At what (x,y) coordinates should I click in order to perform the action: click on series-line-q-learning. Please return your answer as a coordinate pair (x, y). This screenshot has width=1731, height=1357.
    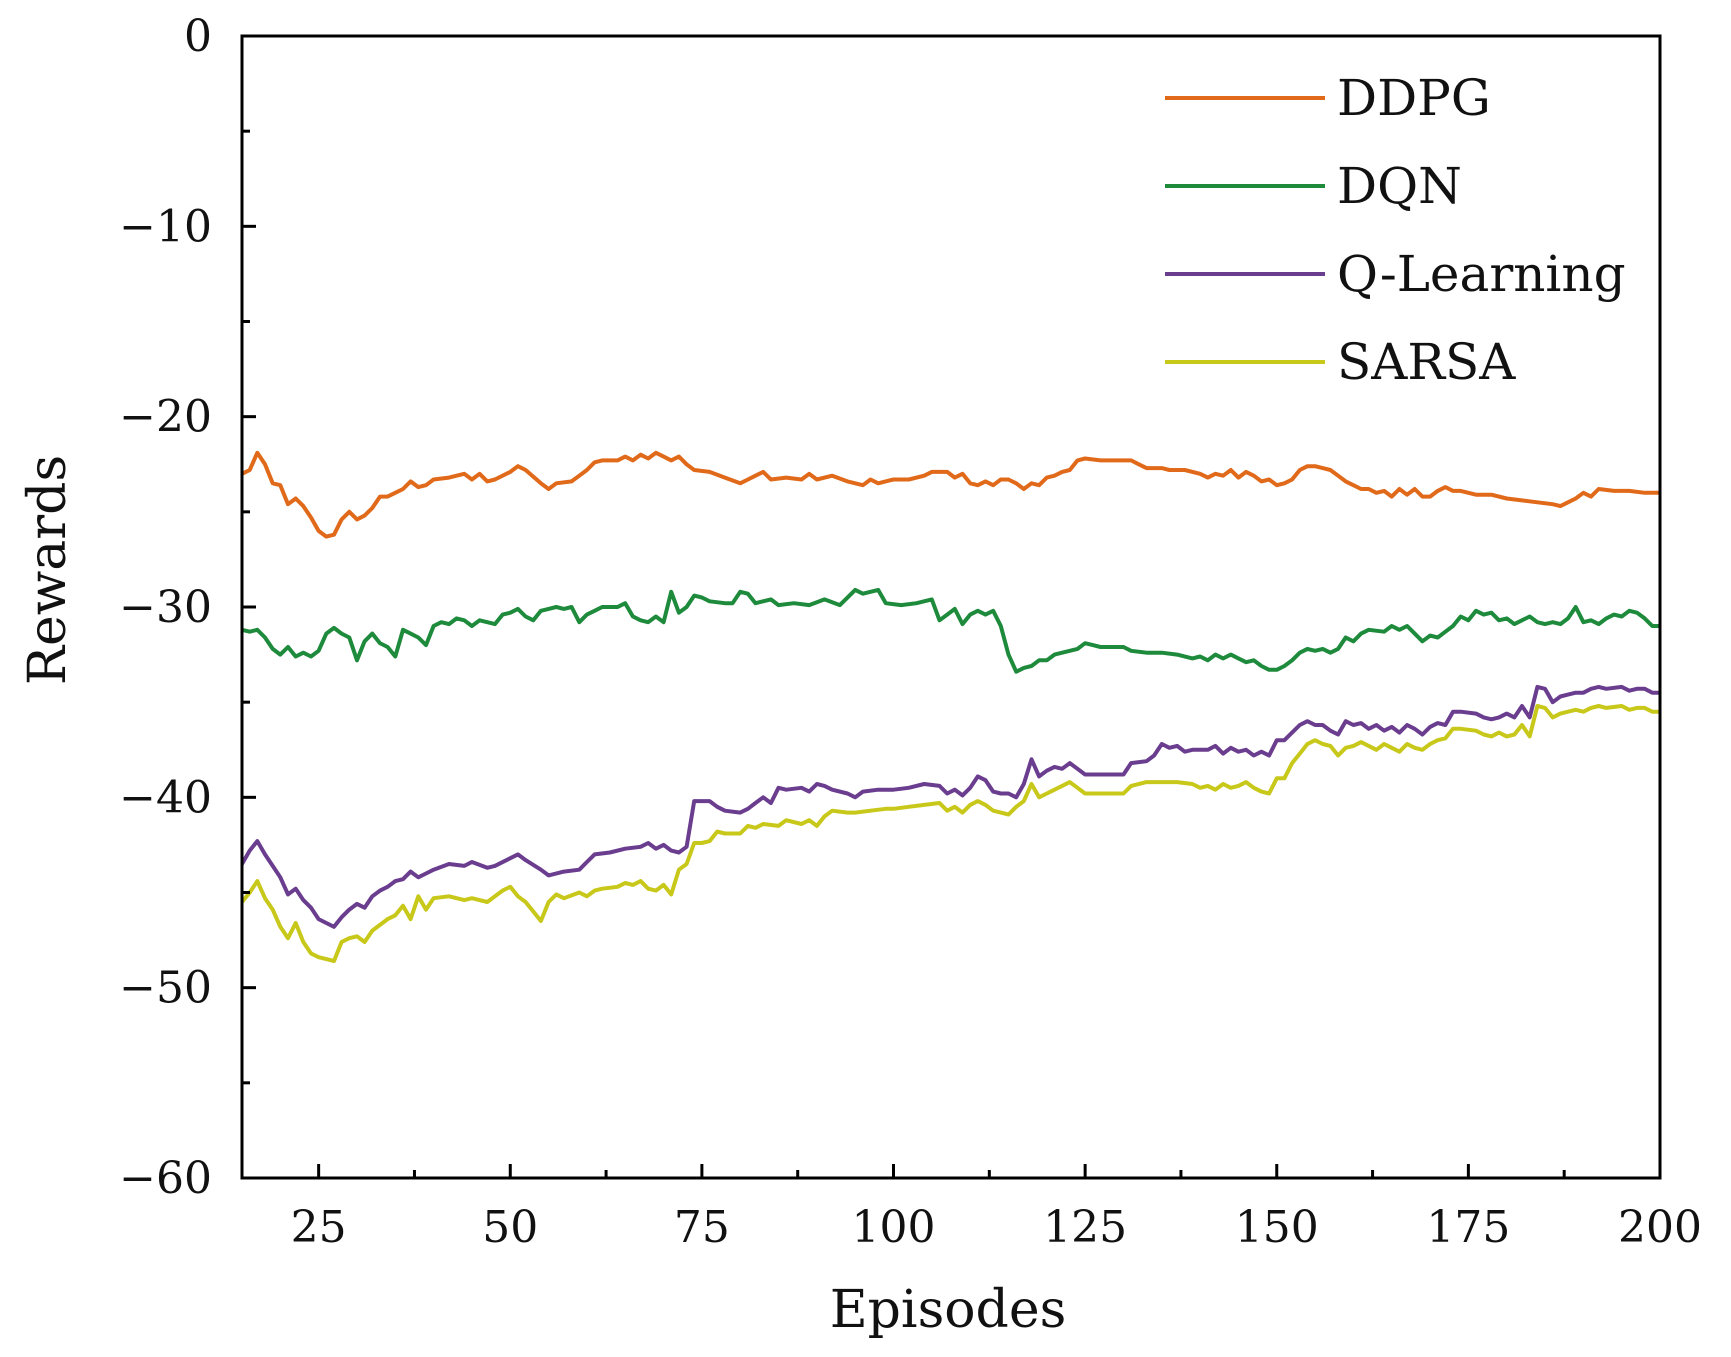
    Looking at the image, I should click on (951, 806).